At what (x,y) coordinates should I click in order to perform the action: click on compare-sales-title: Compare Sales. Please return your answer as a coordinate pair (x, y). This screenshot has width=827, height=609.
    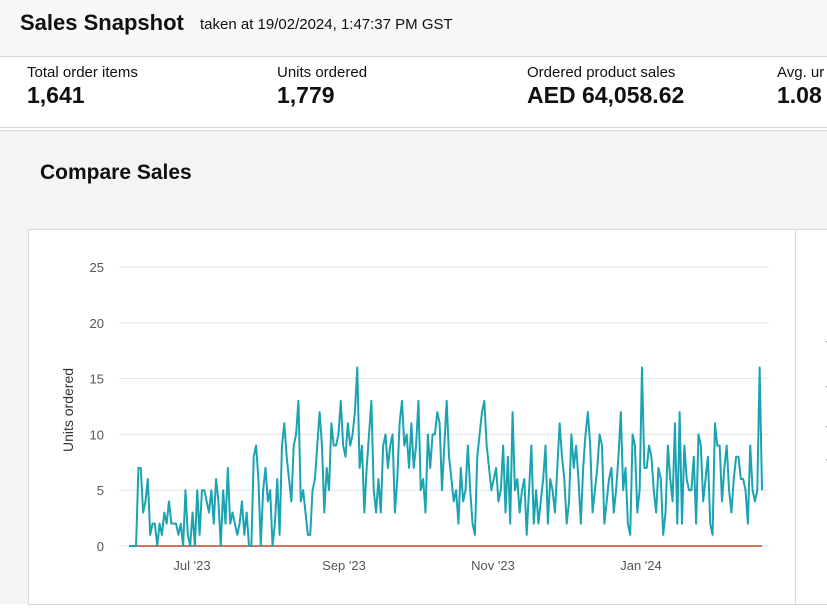
    Looking at the image, I should click on (116, 172).